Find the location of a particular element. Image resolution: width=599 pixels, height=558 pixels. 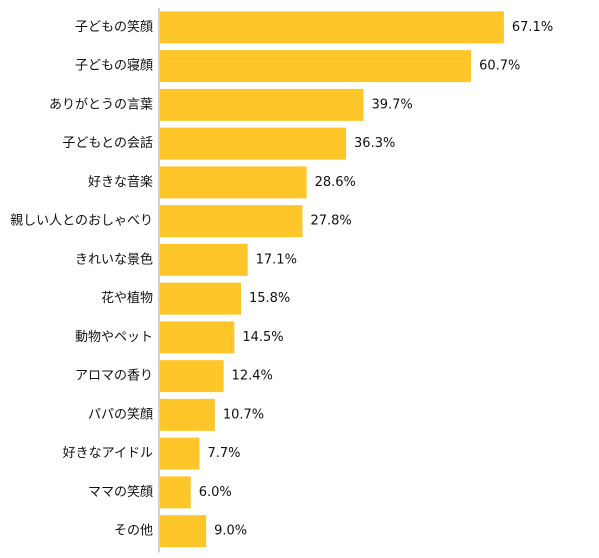

category-label: きれいな景色 is located at coordinates (114, 259).